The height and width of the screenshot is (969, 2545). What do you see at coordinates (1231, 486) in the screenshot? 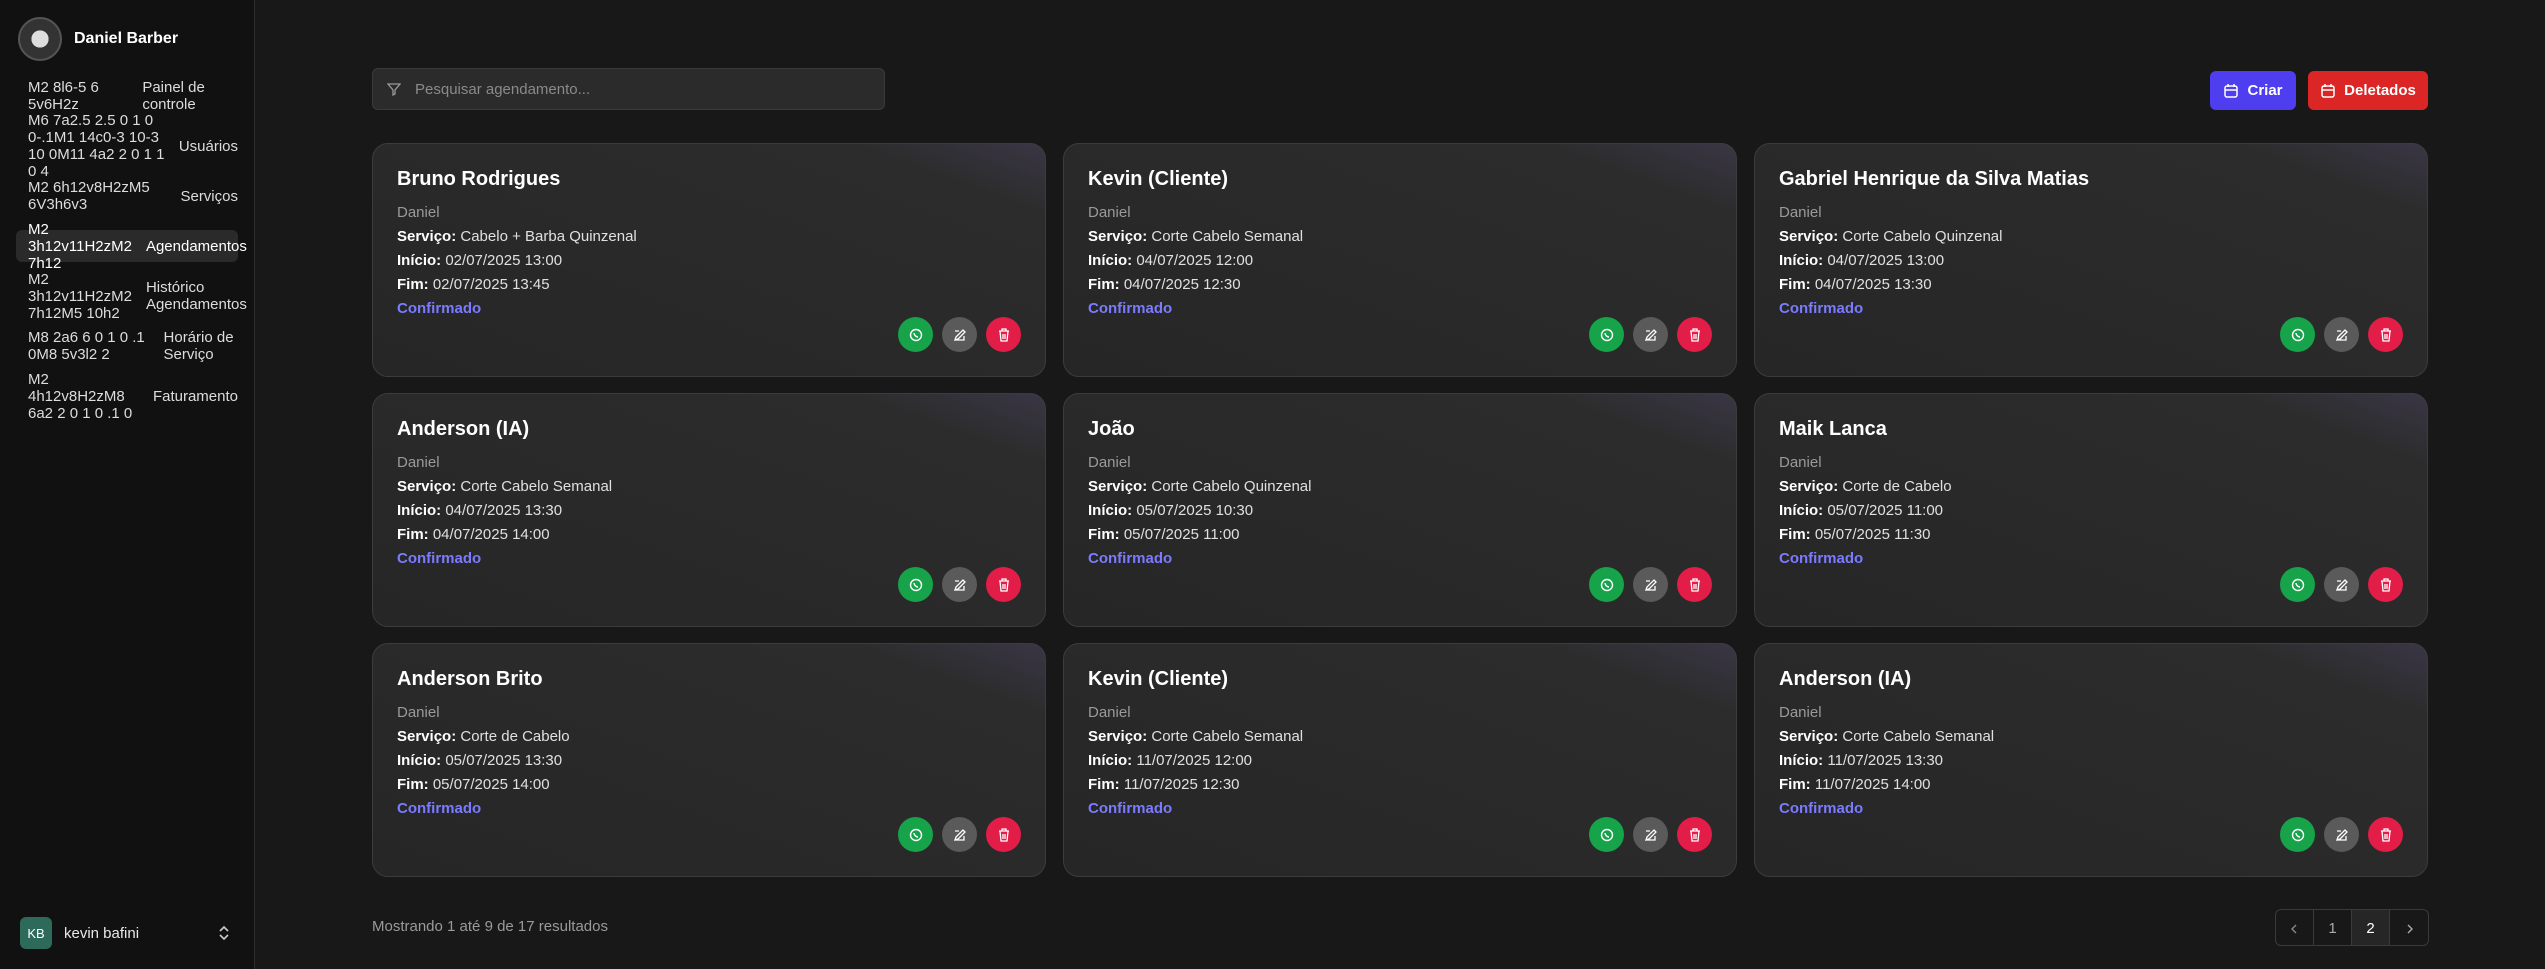
I see `detail-value: Corte Cabelo Quinzenal` at bounding box center [1231, 486].